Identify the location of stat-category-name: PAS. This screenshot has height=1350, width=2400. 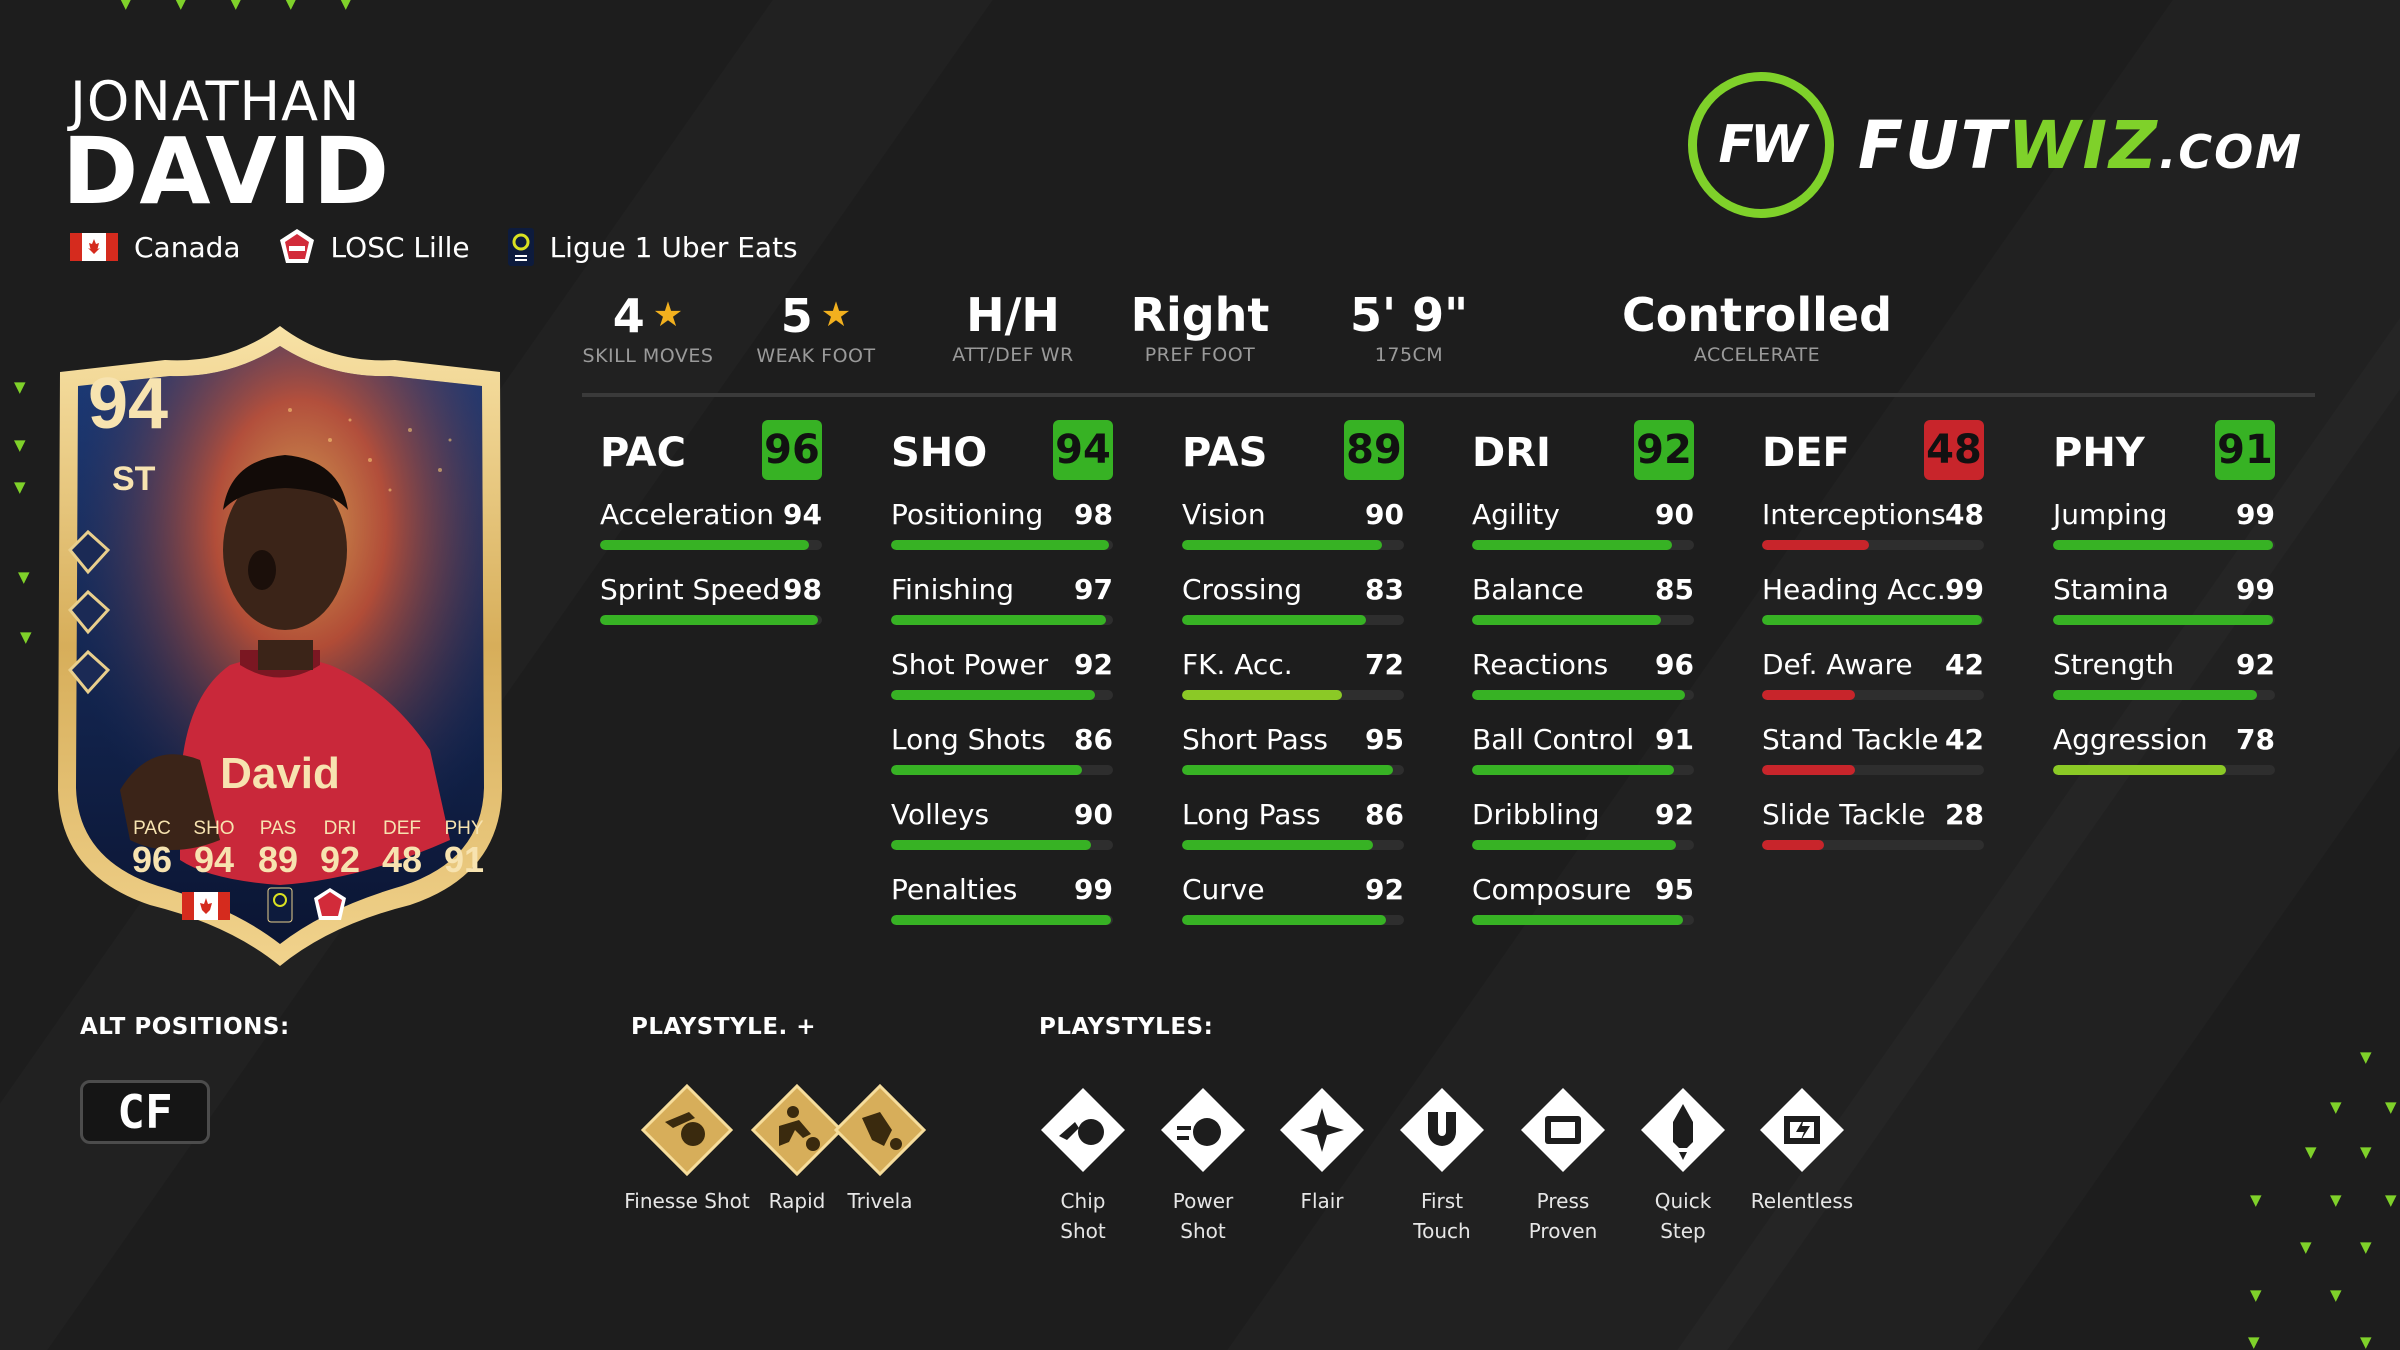
(1225, 453).